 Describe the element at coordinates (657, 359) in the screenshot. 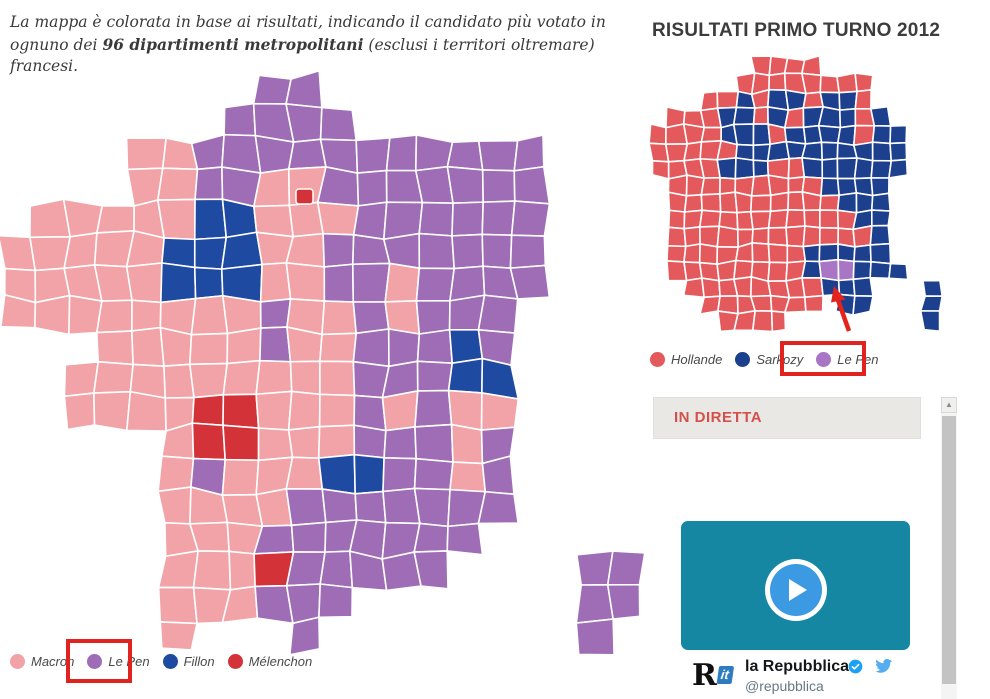

I see `legend-swatch-hollande` at that location.